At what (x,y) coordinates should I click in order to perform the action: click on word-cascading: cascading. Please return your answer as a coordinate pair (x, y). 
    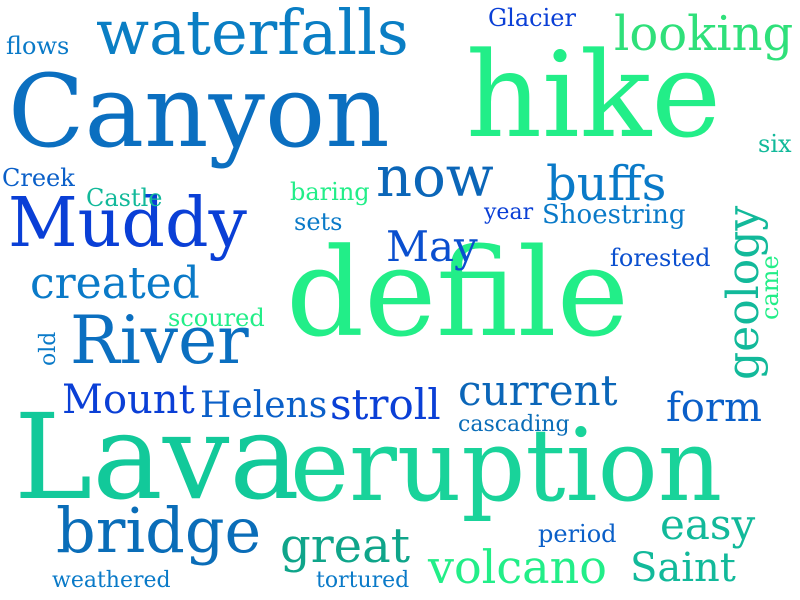
    Looking at the image, I should click on (514, 424).